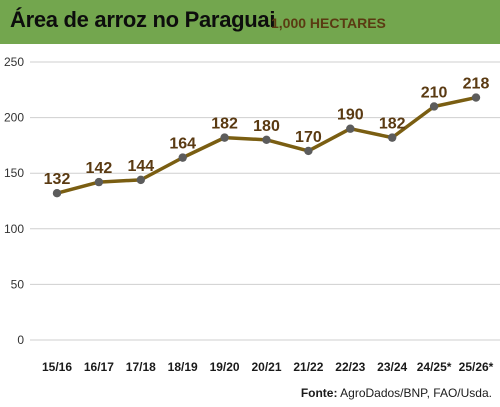 The width and height of the screenshot is (500, 407). What do you see at coordinates (99, 367) in the screenshot?
I see `x-tick-label: 16/17` at bounding box center [99, 367].